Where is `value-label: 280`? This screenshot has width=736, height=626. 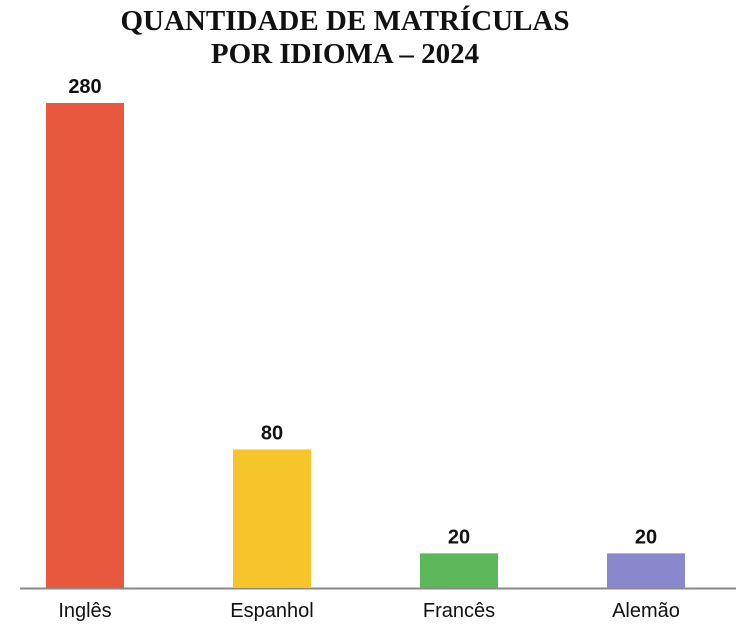 value-label: 280 is located at coordinates (84, 87).